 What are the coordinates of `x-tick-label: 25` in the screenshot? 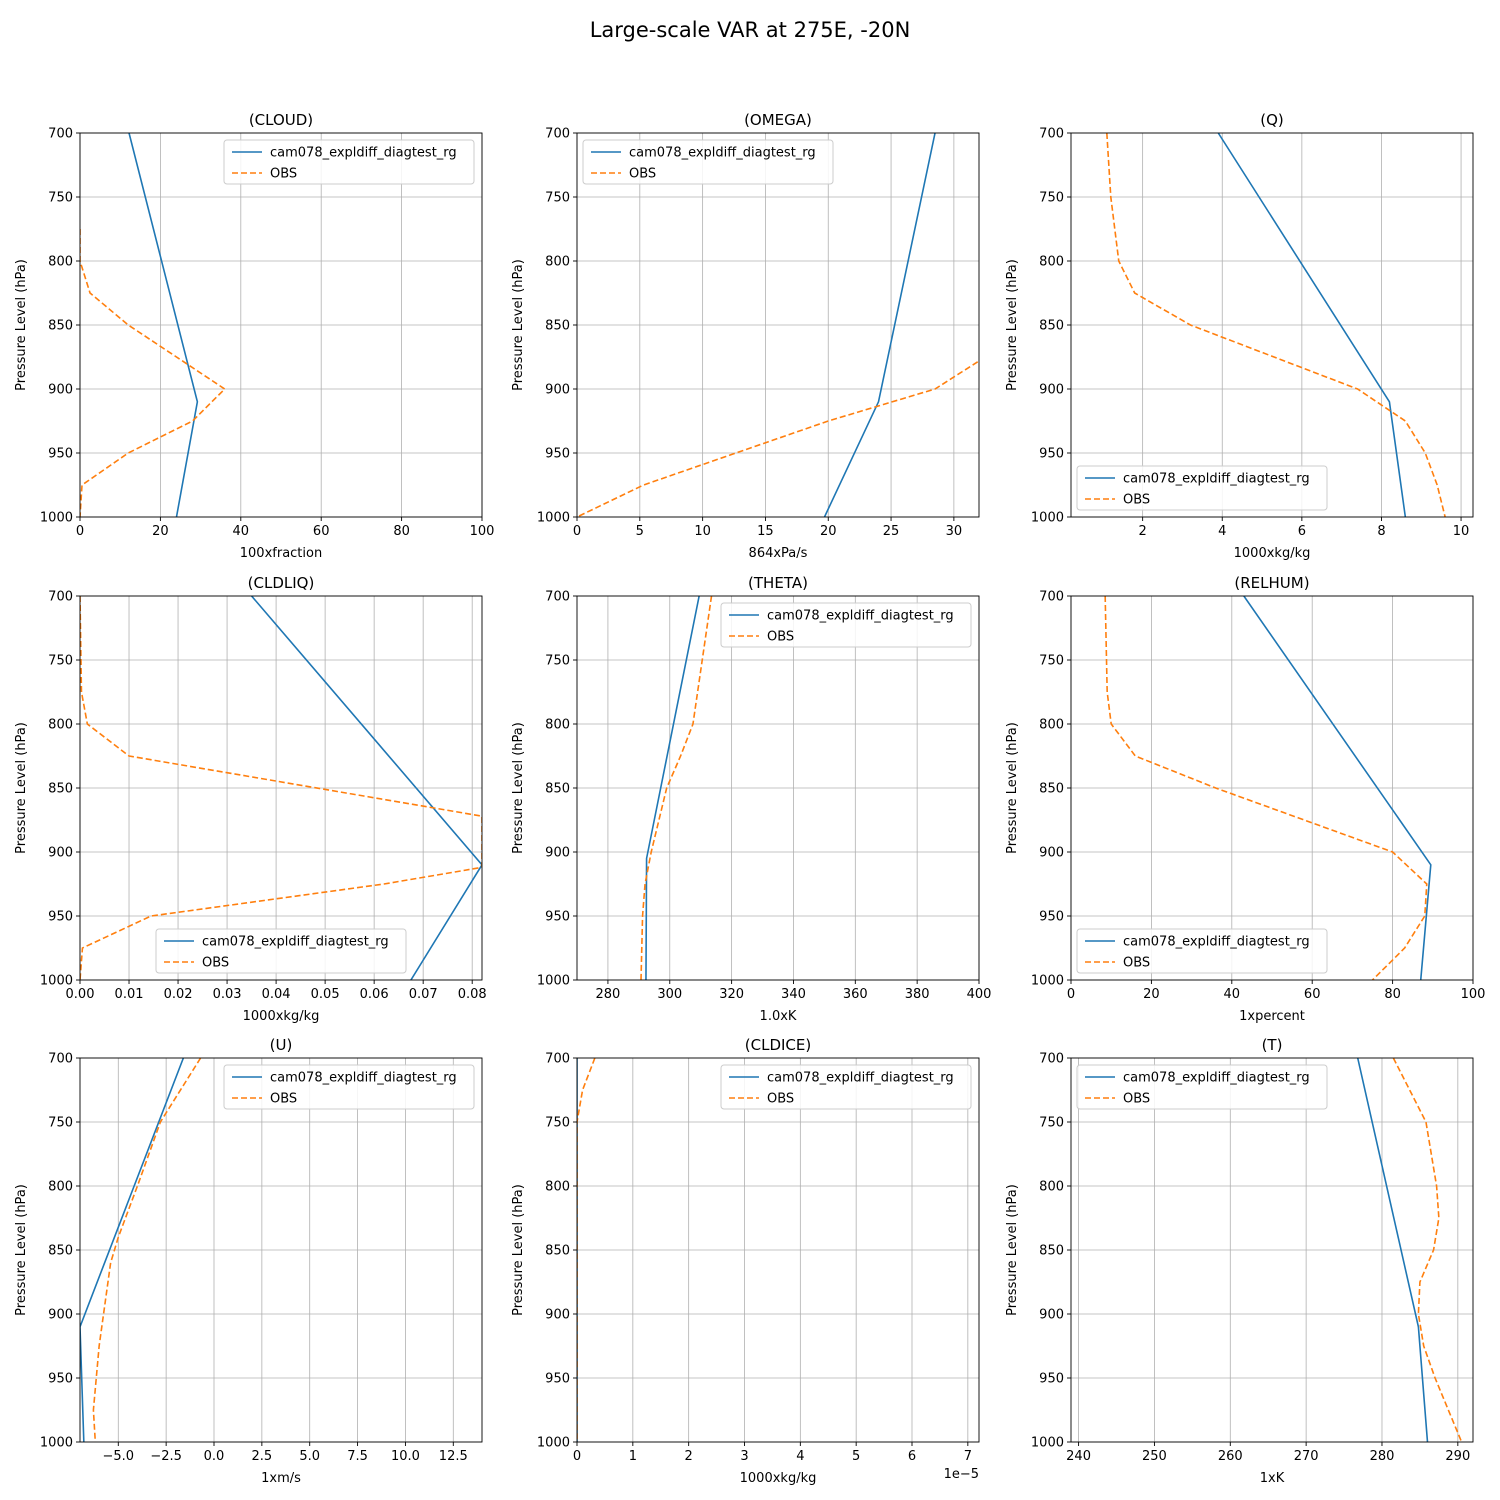 It's located at (891, 531).